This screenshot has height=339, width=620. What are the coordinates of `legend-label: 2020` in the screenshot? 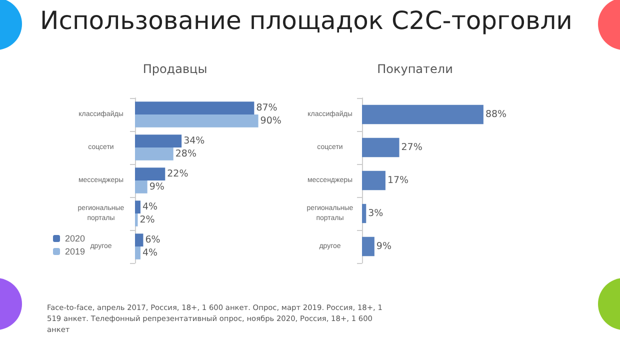 It's located at (75, 239).